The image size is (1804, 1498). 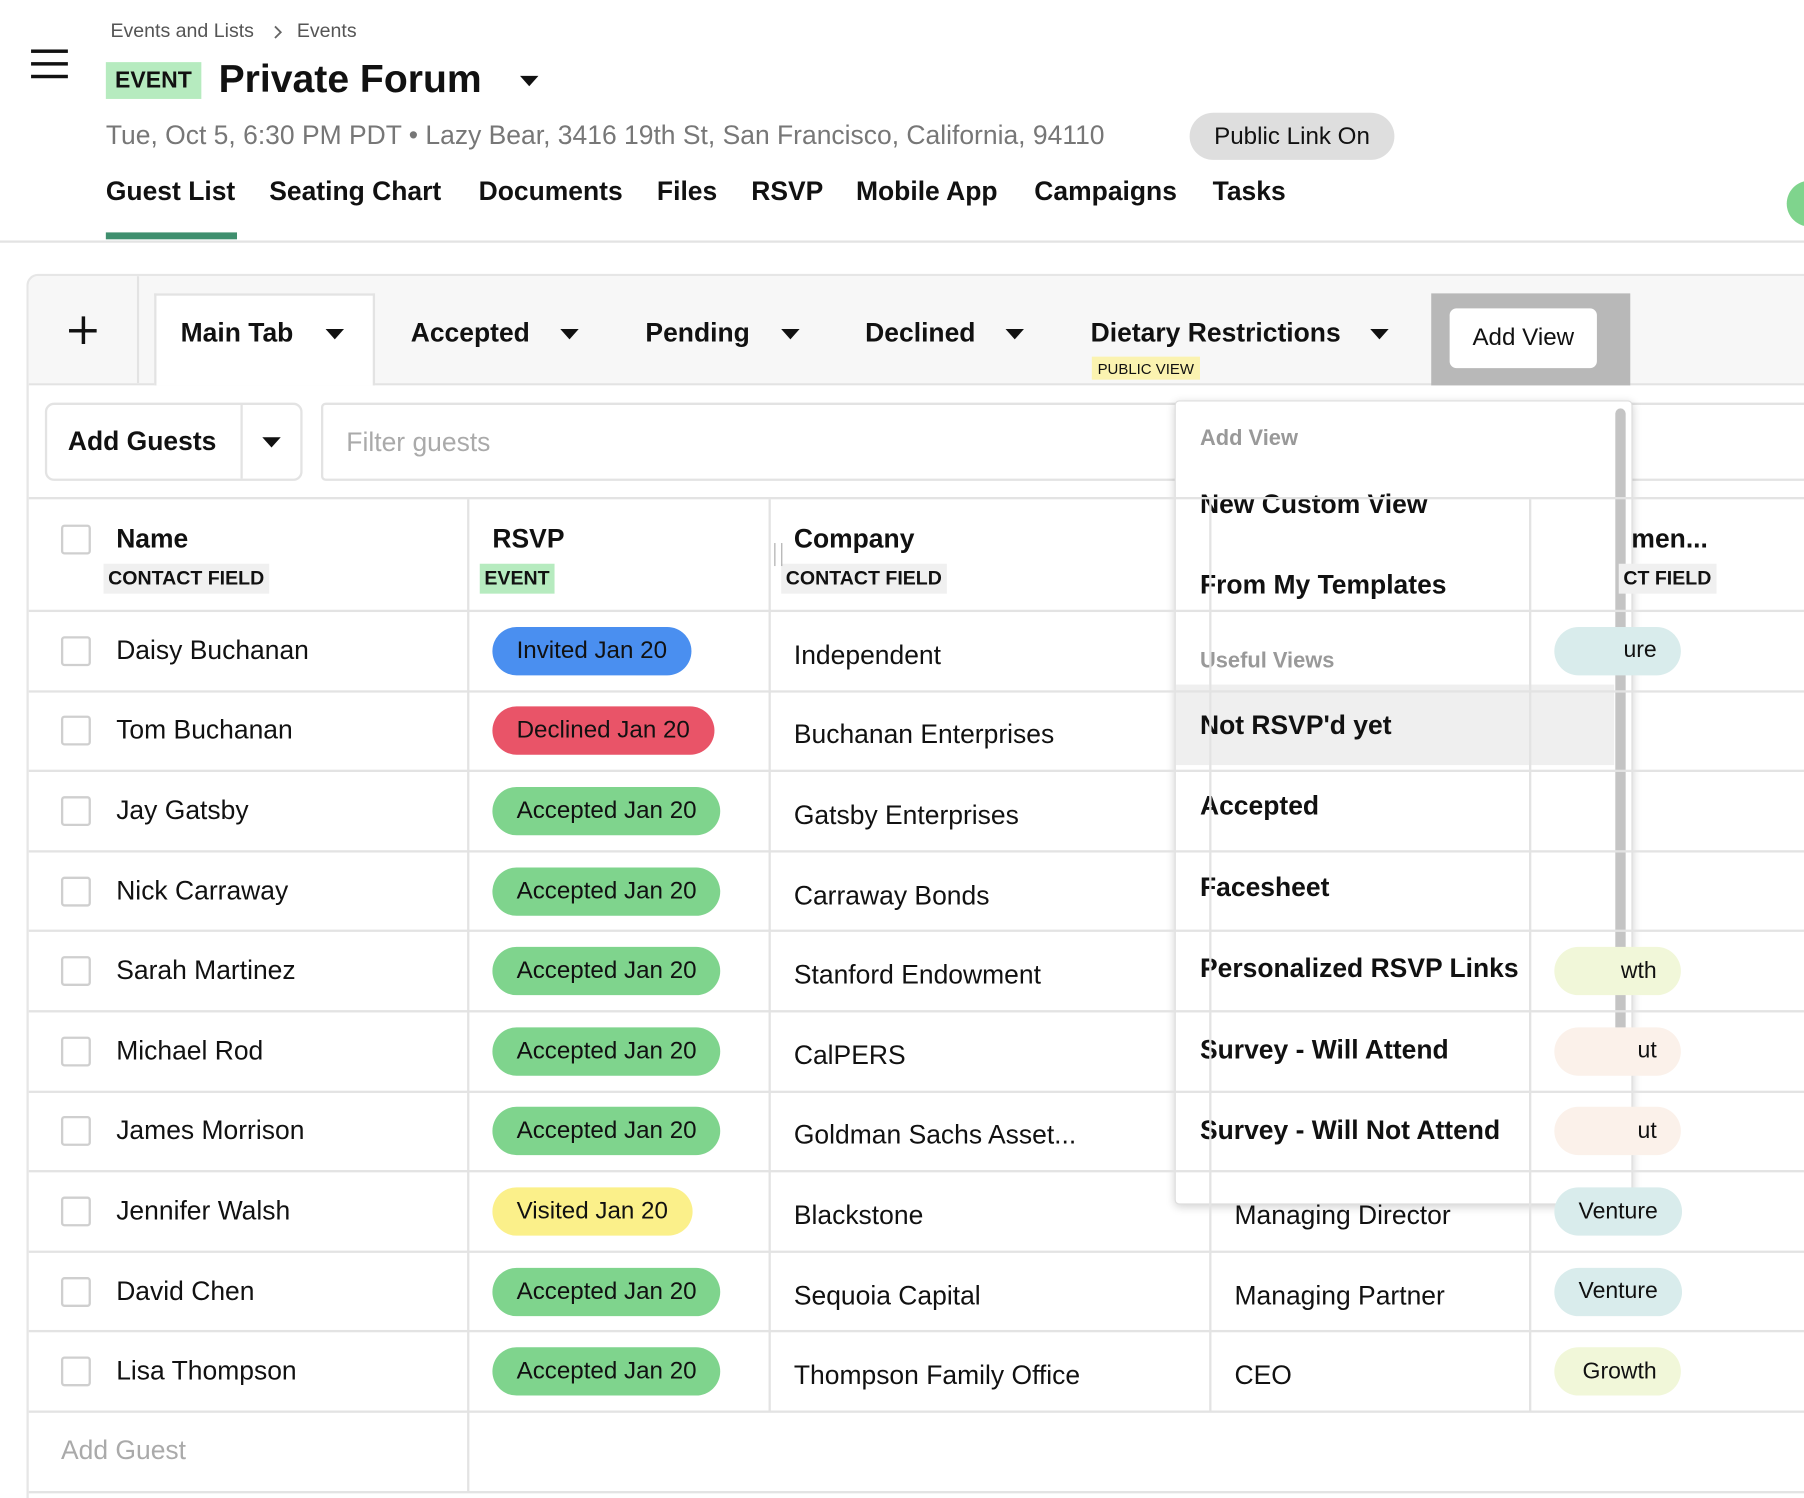 I want to click on filter-placeholder: Filter guests, so click(x=418, y=441).